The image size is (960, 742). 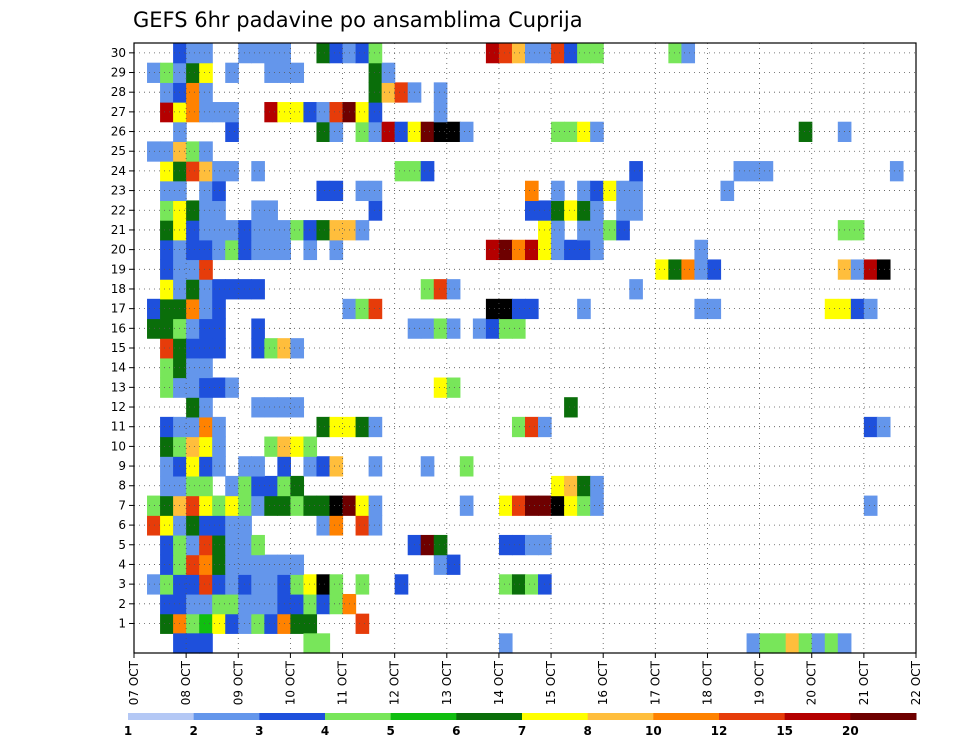 I want to click on x-tick-label: 09 OCT, so click(x=238, y=682).